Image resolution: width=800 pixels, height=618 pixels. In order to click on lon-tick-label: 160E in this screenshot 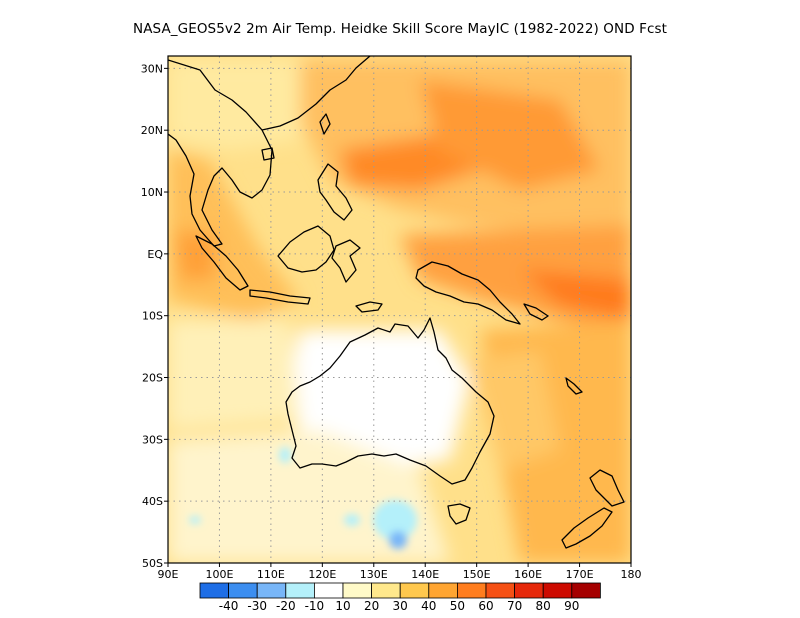, I will do `click(528, 574)`.